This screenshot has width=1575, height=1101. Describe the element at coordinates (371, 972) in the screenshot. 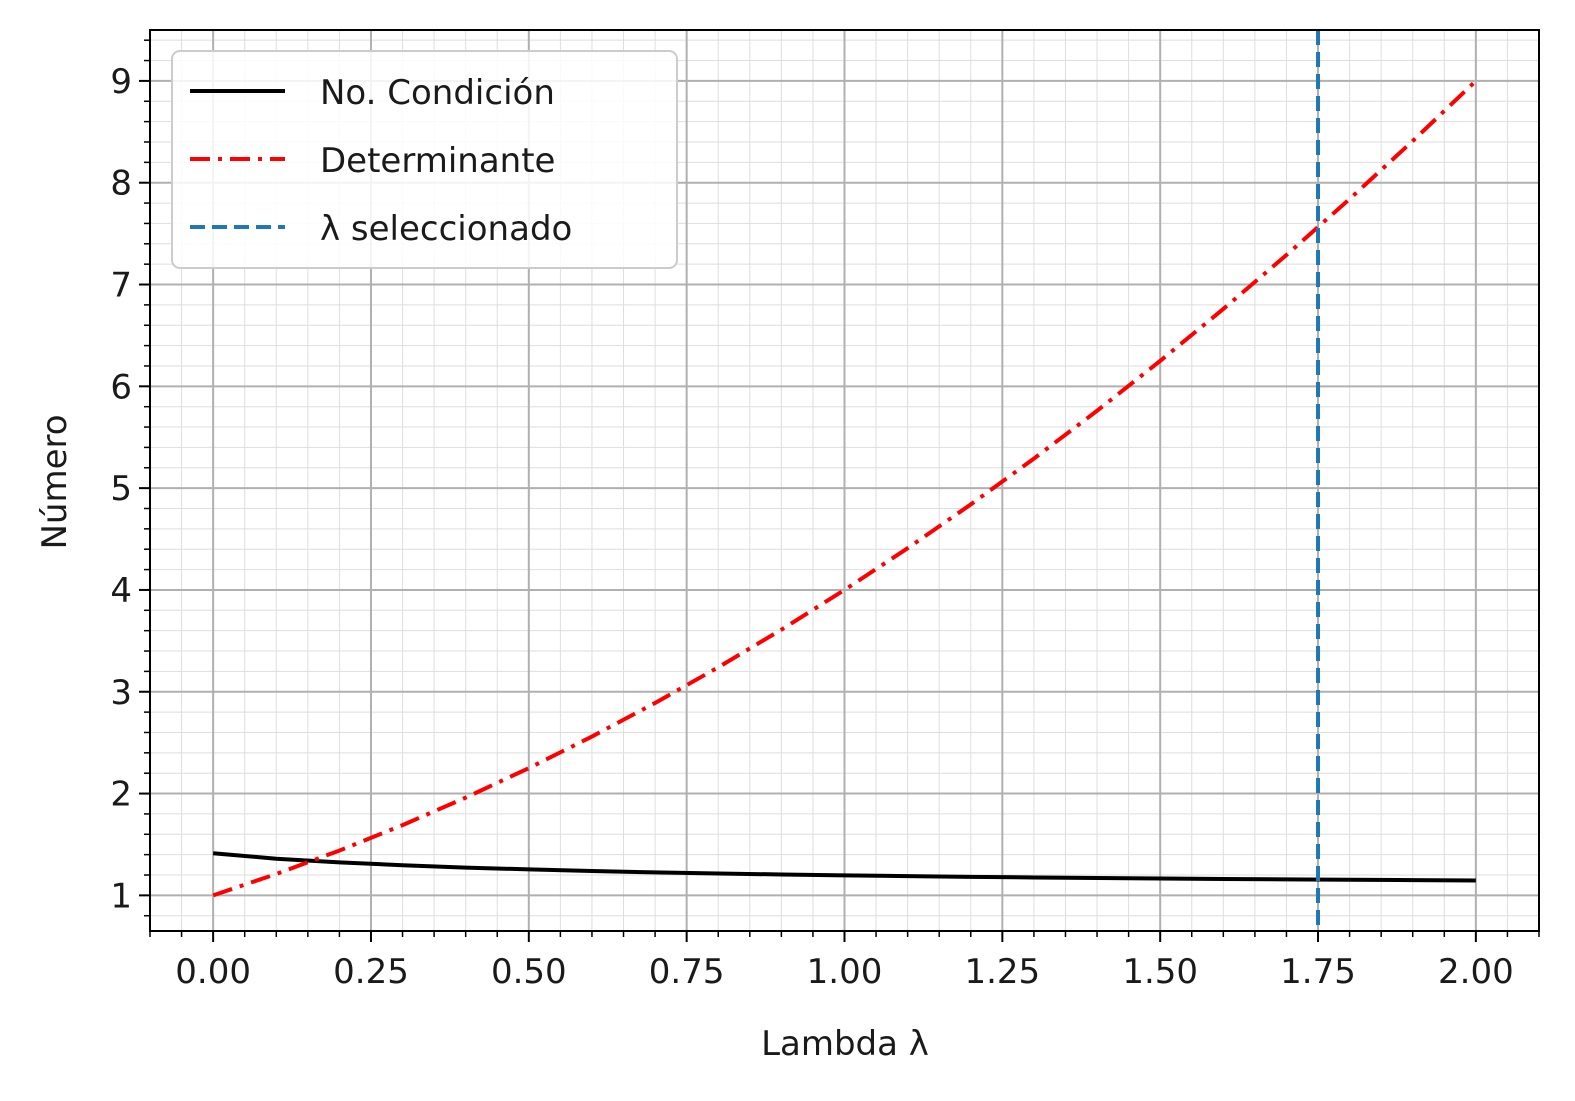

I see `x-tick-label: 0.25` at that location.